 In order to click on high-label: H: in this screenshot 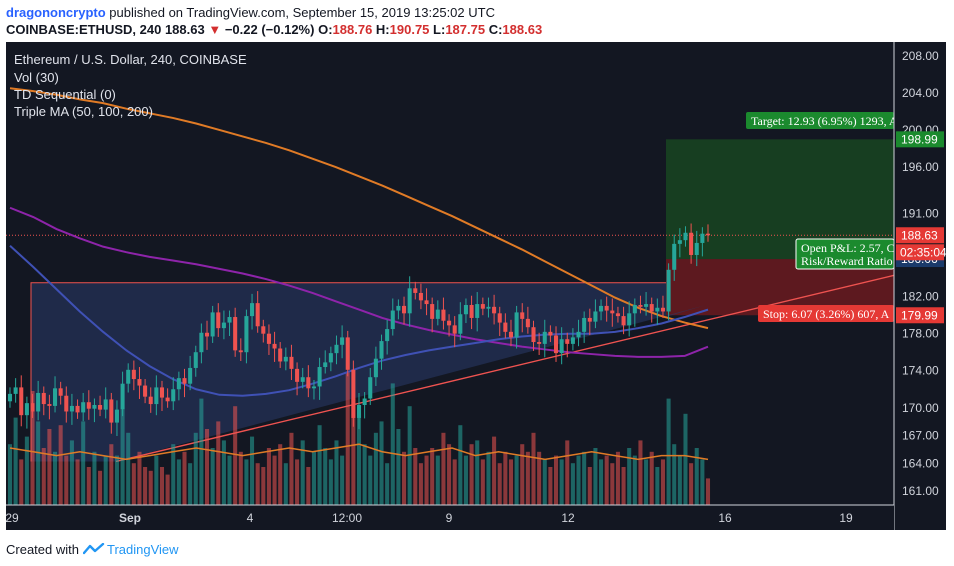, I will do `click(382, 29)`.